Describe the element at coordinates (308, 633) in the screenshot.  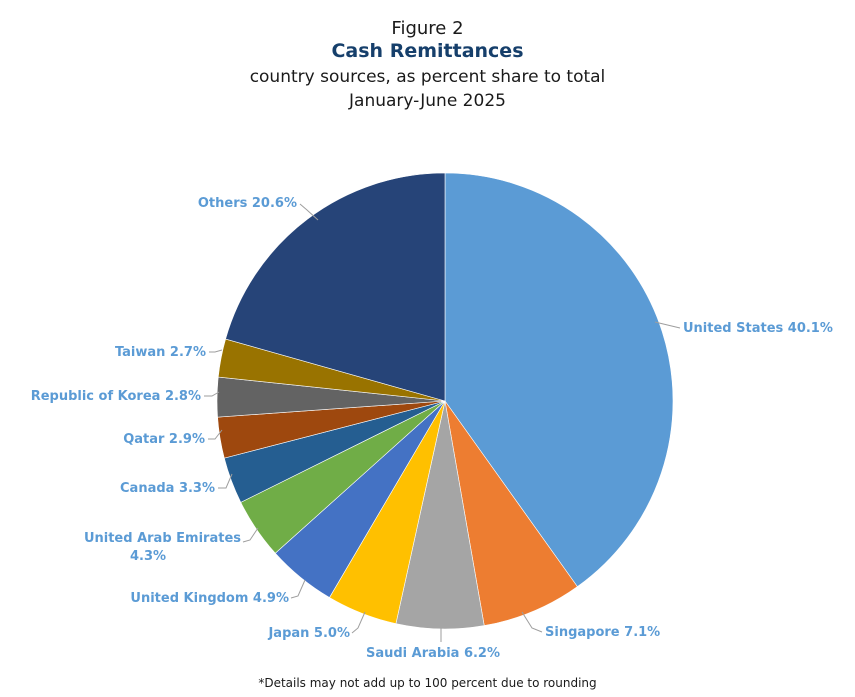
I see `data-label-japan: Japan 5.0%` at that location.